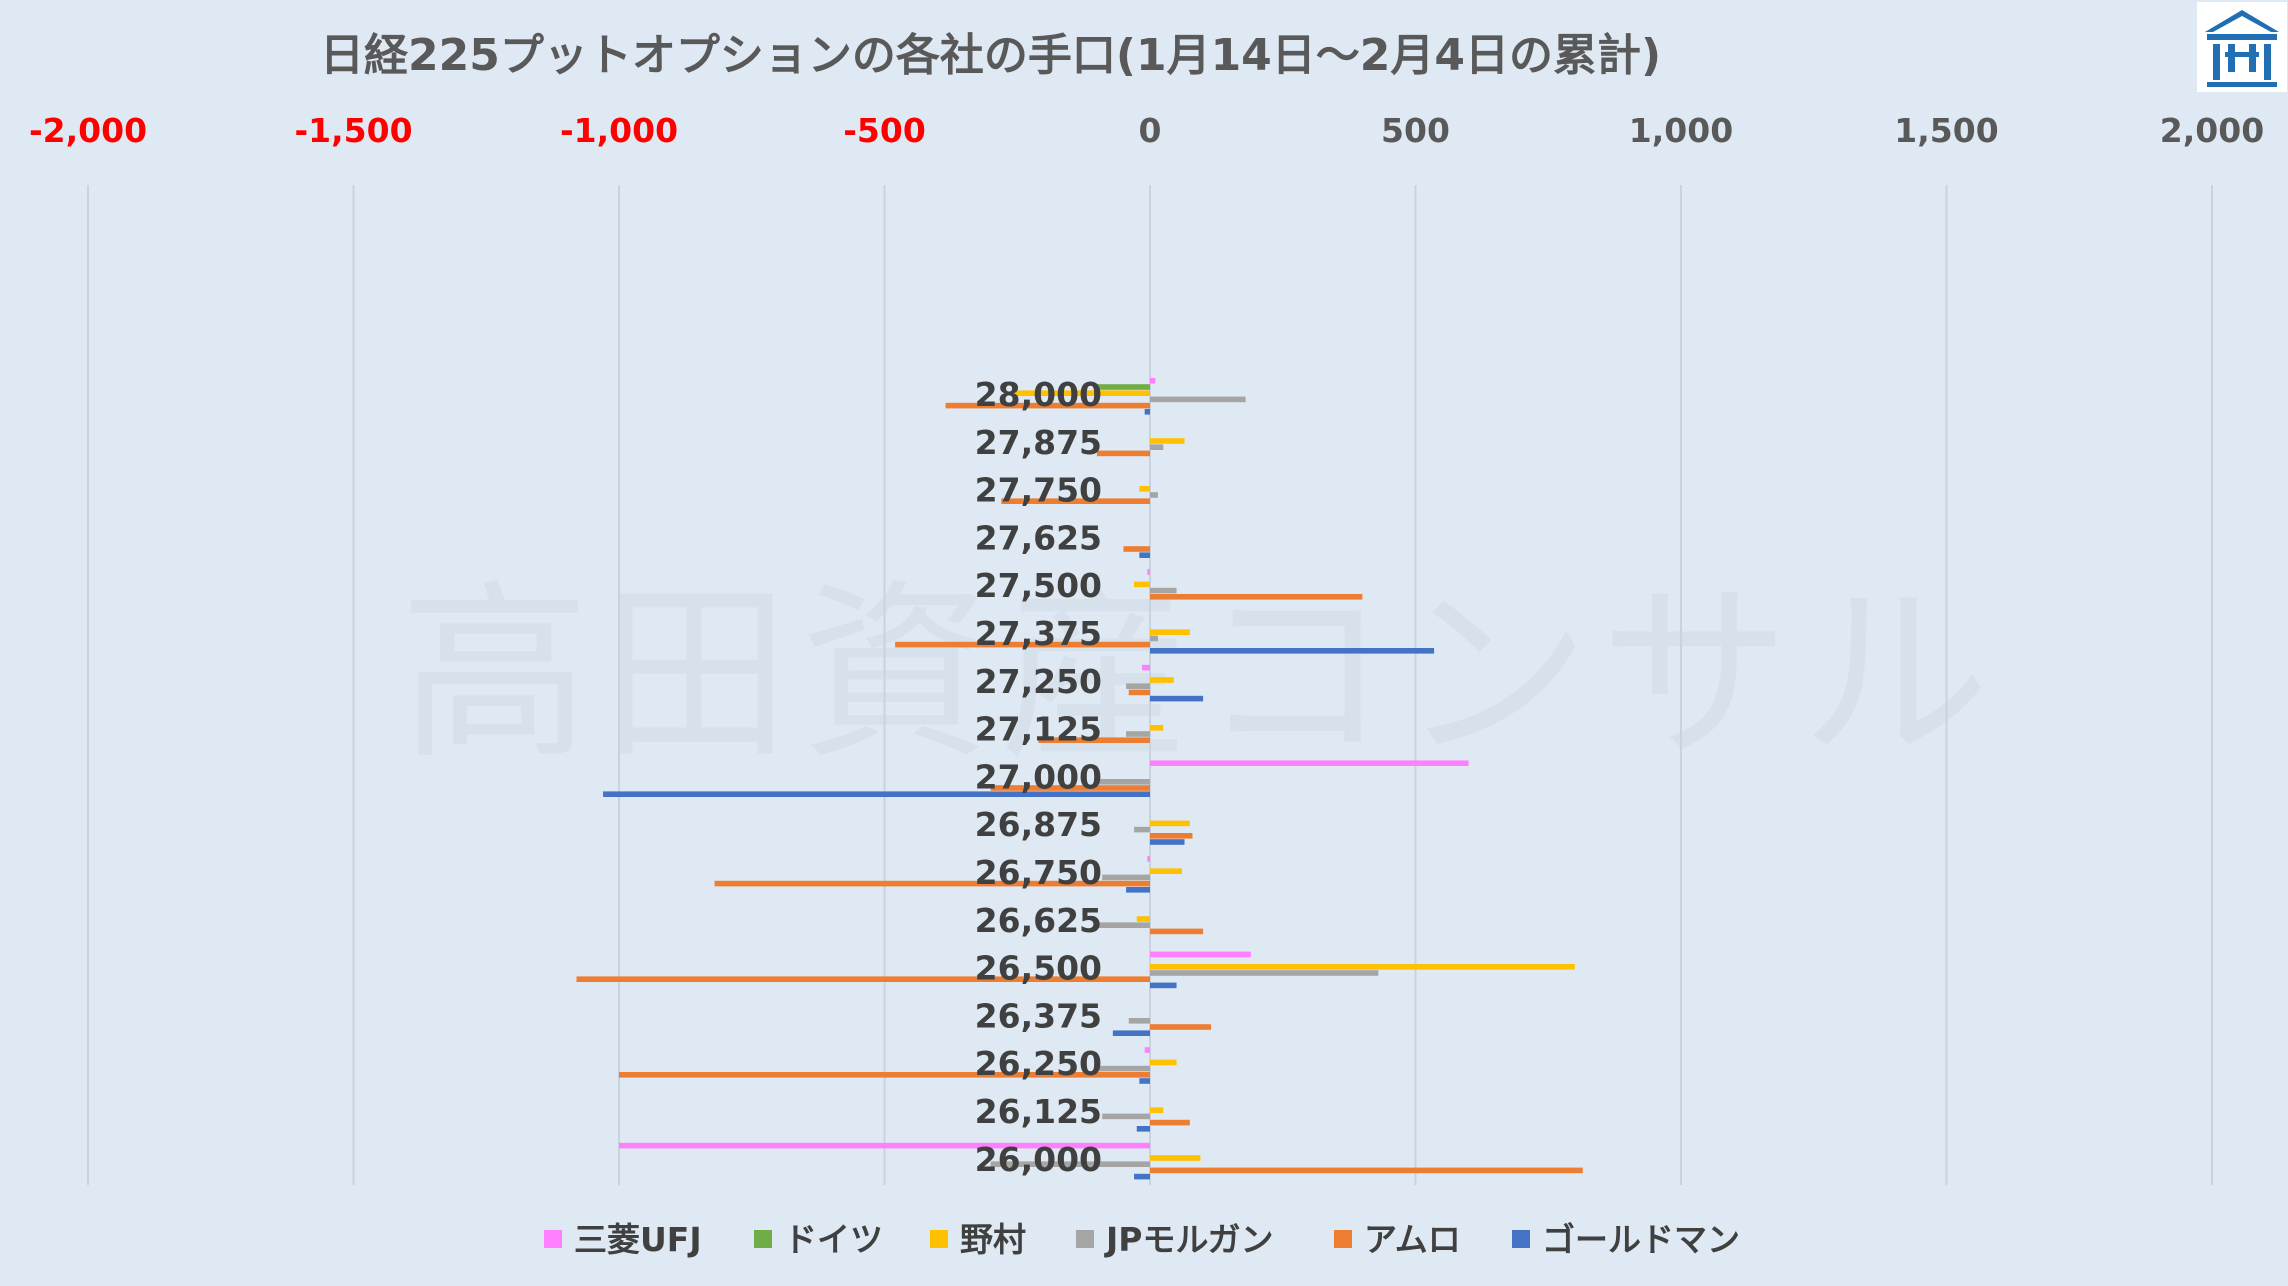 The width and height of the screenshot is (2288, 1286). What do you see at coordinates (833, 1239) in the screenshot?
I see `legend-label: ドイツ` at bounding box center [833, 1239].